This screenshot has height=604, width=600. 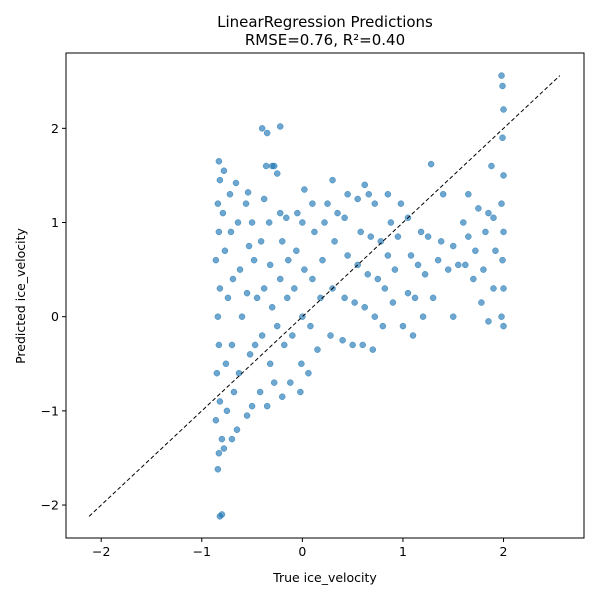 I want to click on y-tick-label: 1, so click(x=55, y=222).